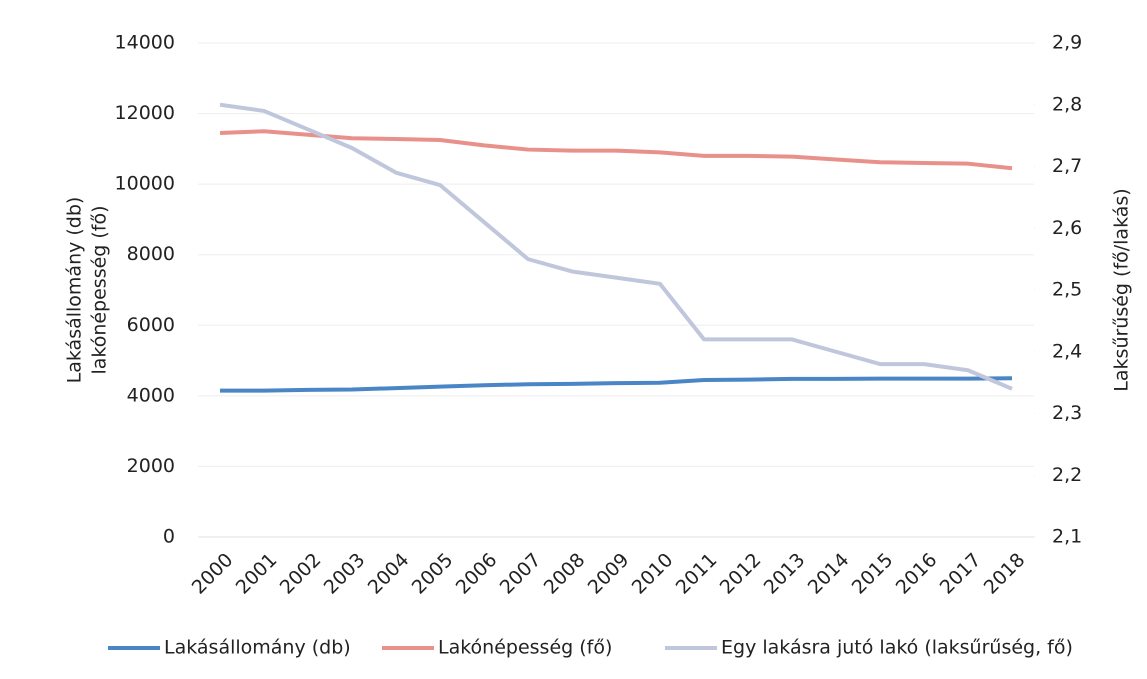 The height and width of the screenshot is (679, 1147). Describe the element at coordinates (525, 648) in the screenshot. I see `legend-label: Lakónépesség (fő)` at that location.